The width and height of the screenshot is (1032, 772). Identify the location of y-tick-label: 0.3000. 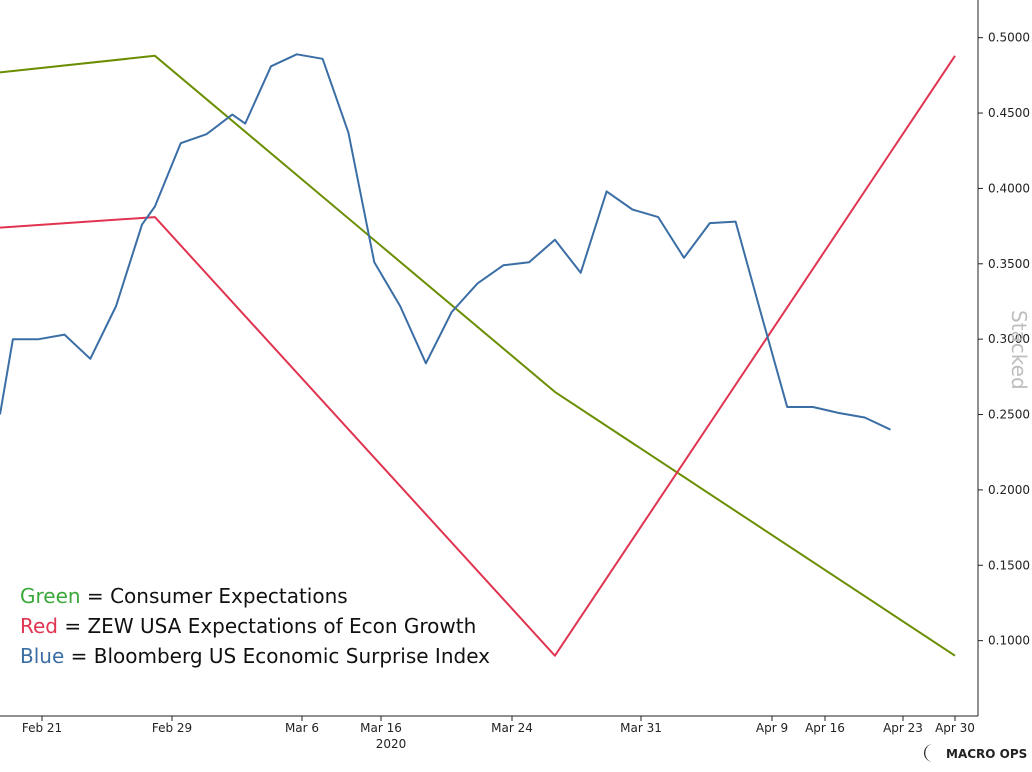
(1009, 339).